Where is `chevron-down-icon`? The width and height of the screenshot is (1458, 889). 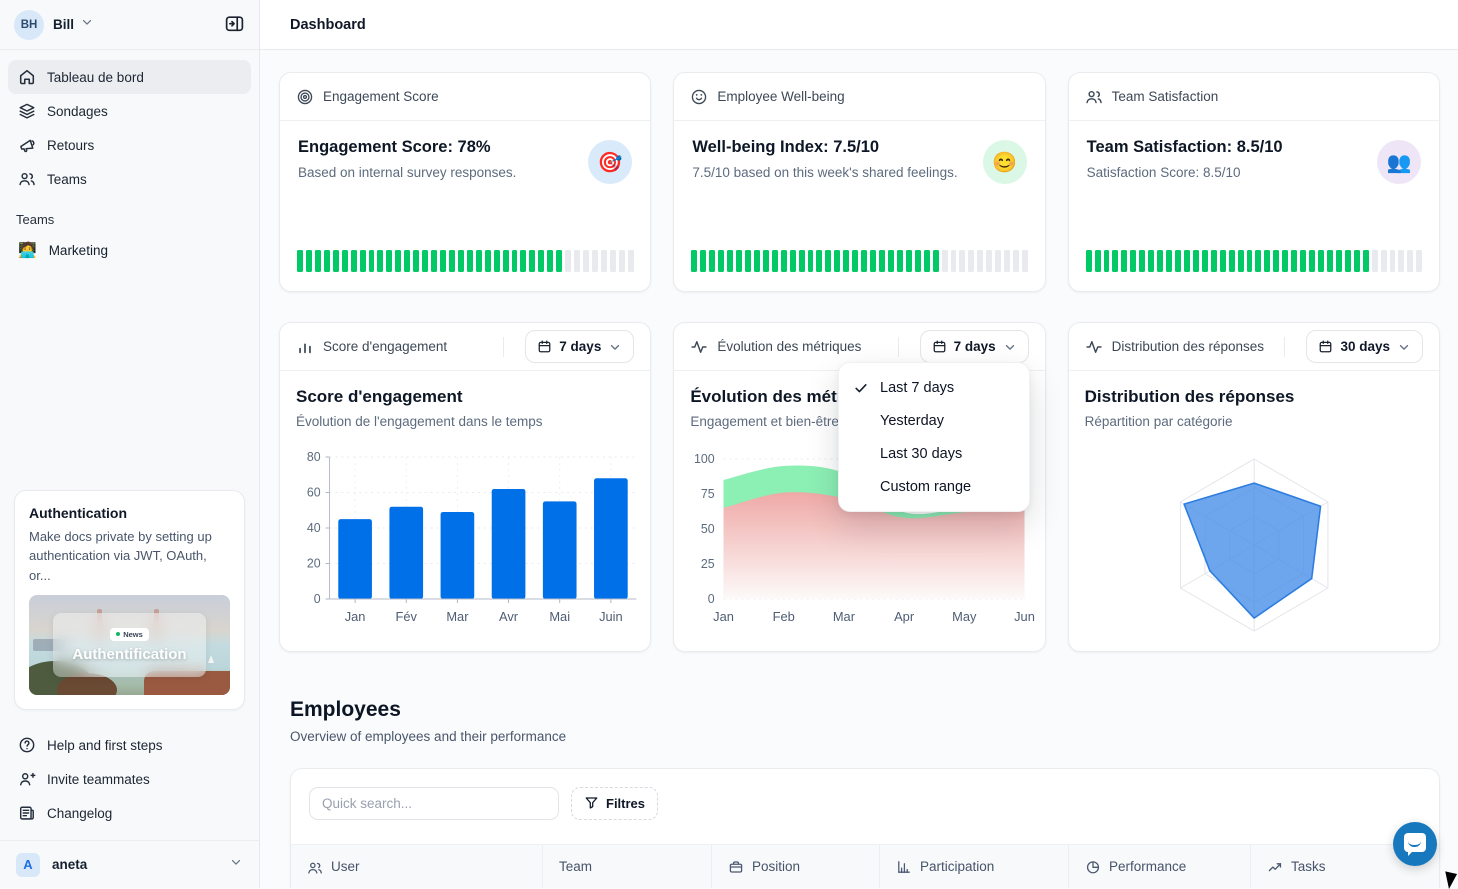 chevron-down-icon is located at coordinates (87, 24).